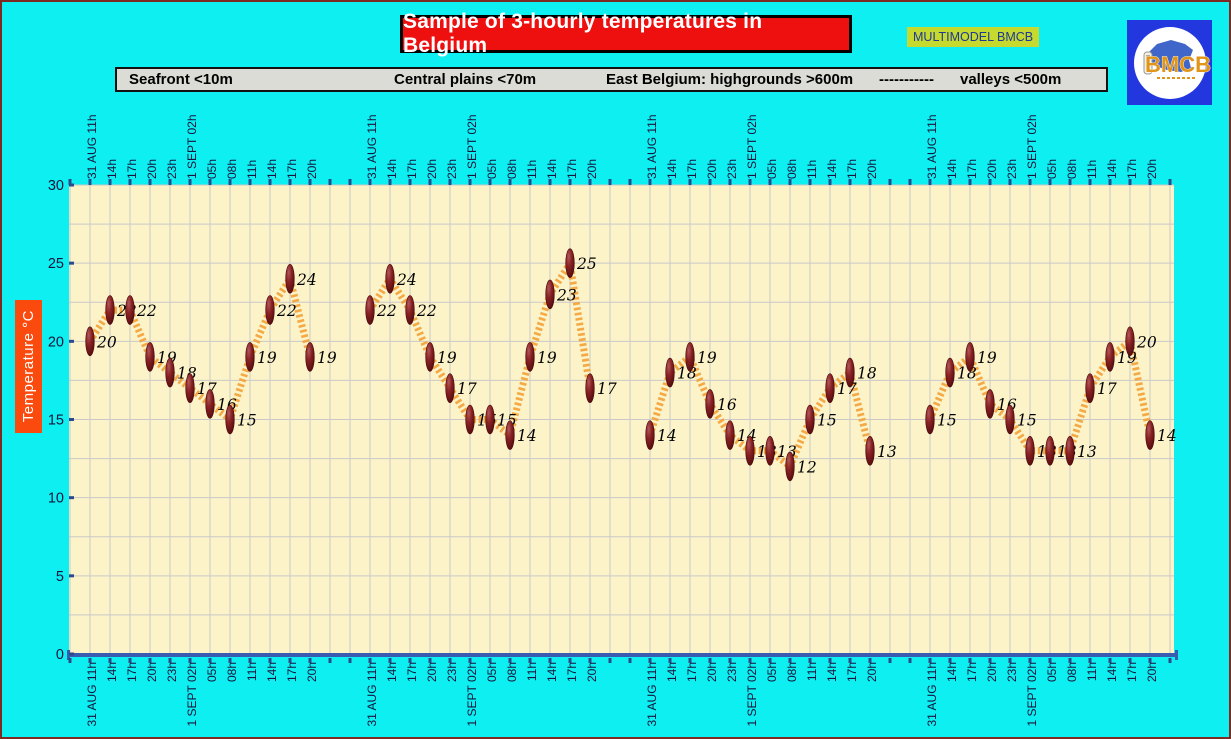  I want to click on x-axis-left-cap, so click(68, 655).